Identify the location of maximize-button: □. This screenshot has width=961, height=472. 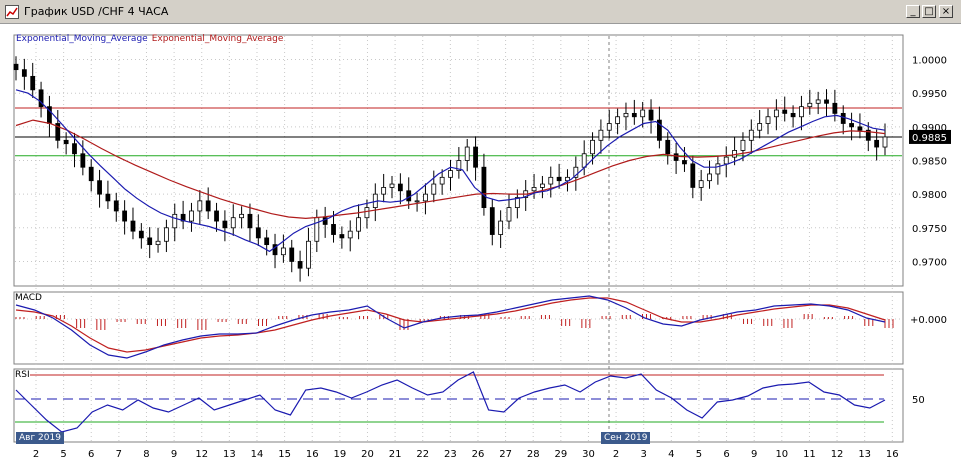
(929, 11).